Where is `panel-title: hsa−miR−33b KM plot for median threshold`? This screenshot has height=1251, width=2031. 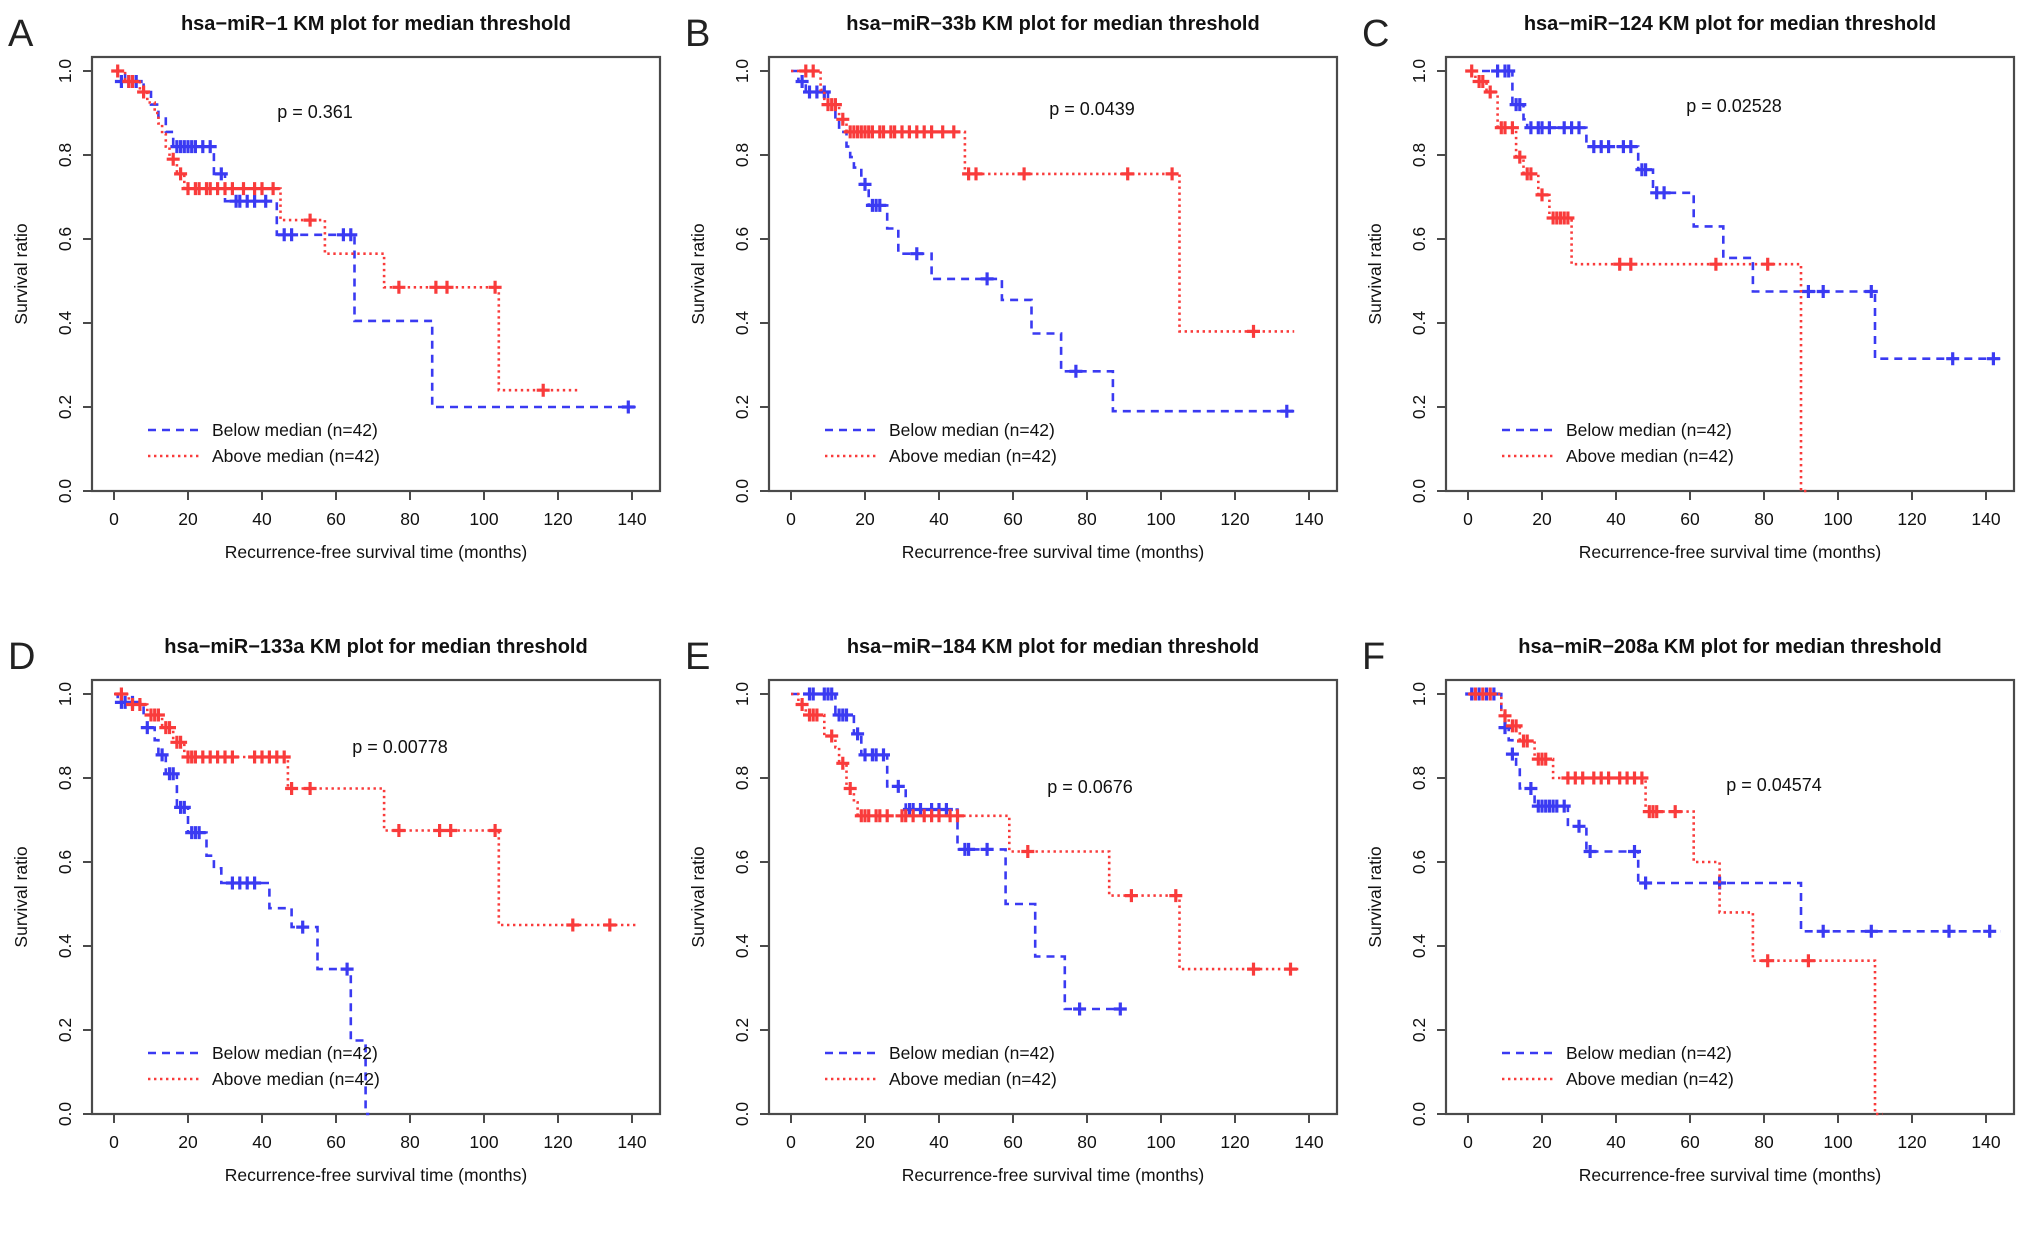
panel-title: hsa−miR−33b KM plot for median threshold is located at coordinates (1052, 24).